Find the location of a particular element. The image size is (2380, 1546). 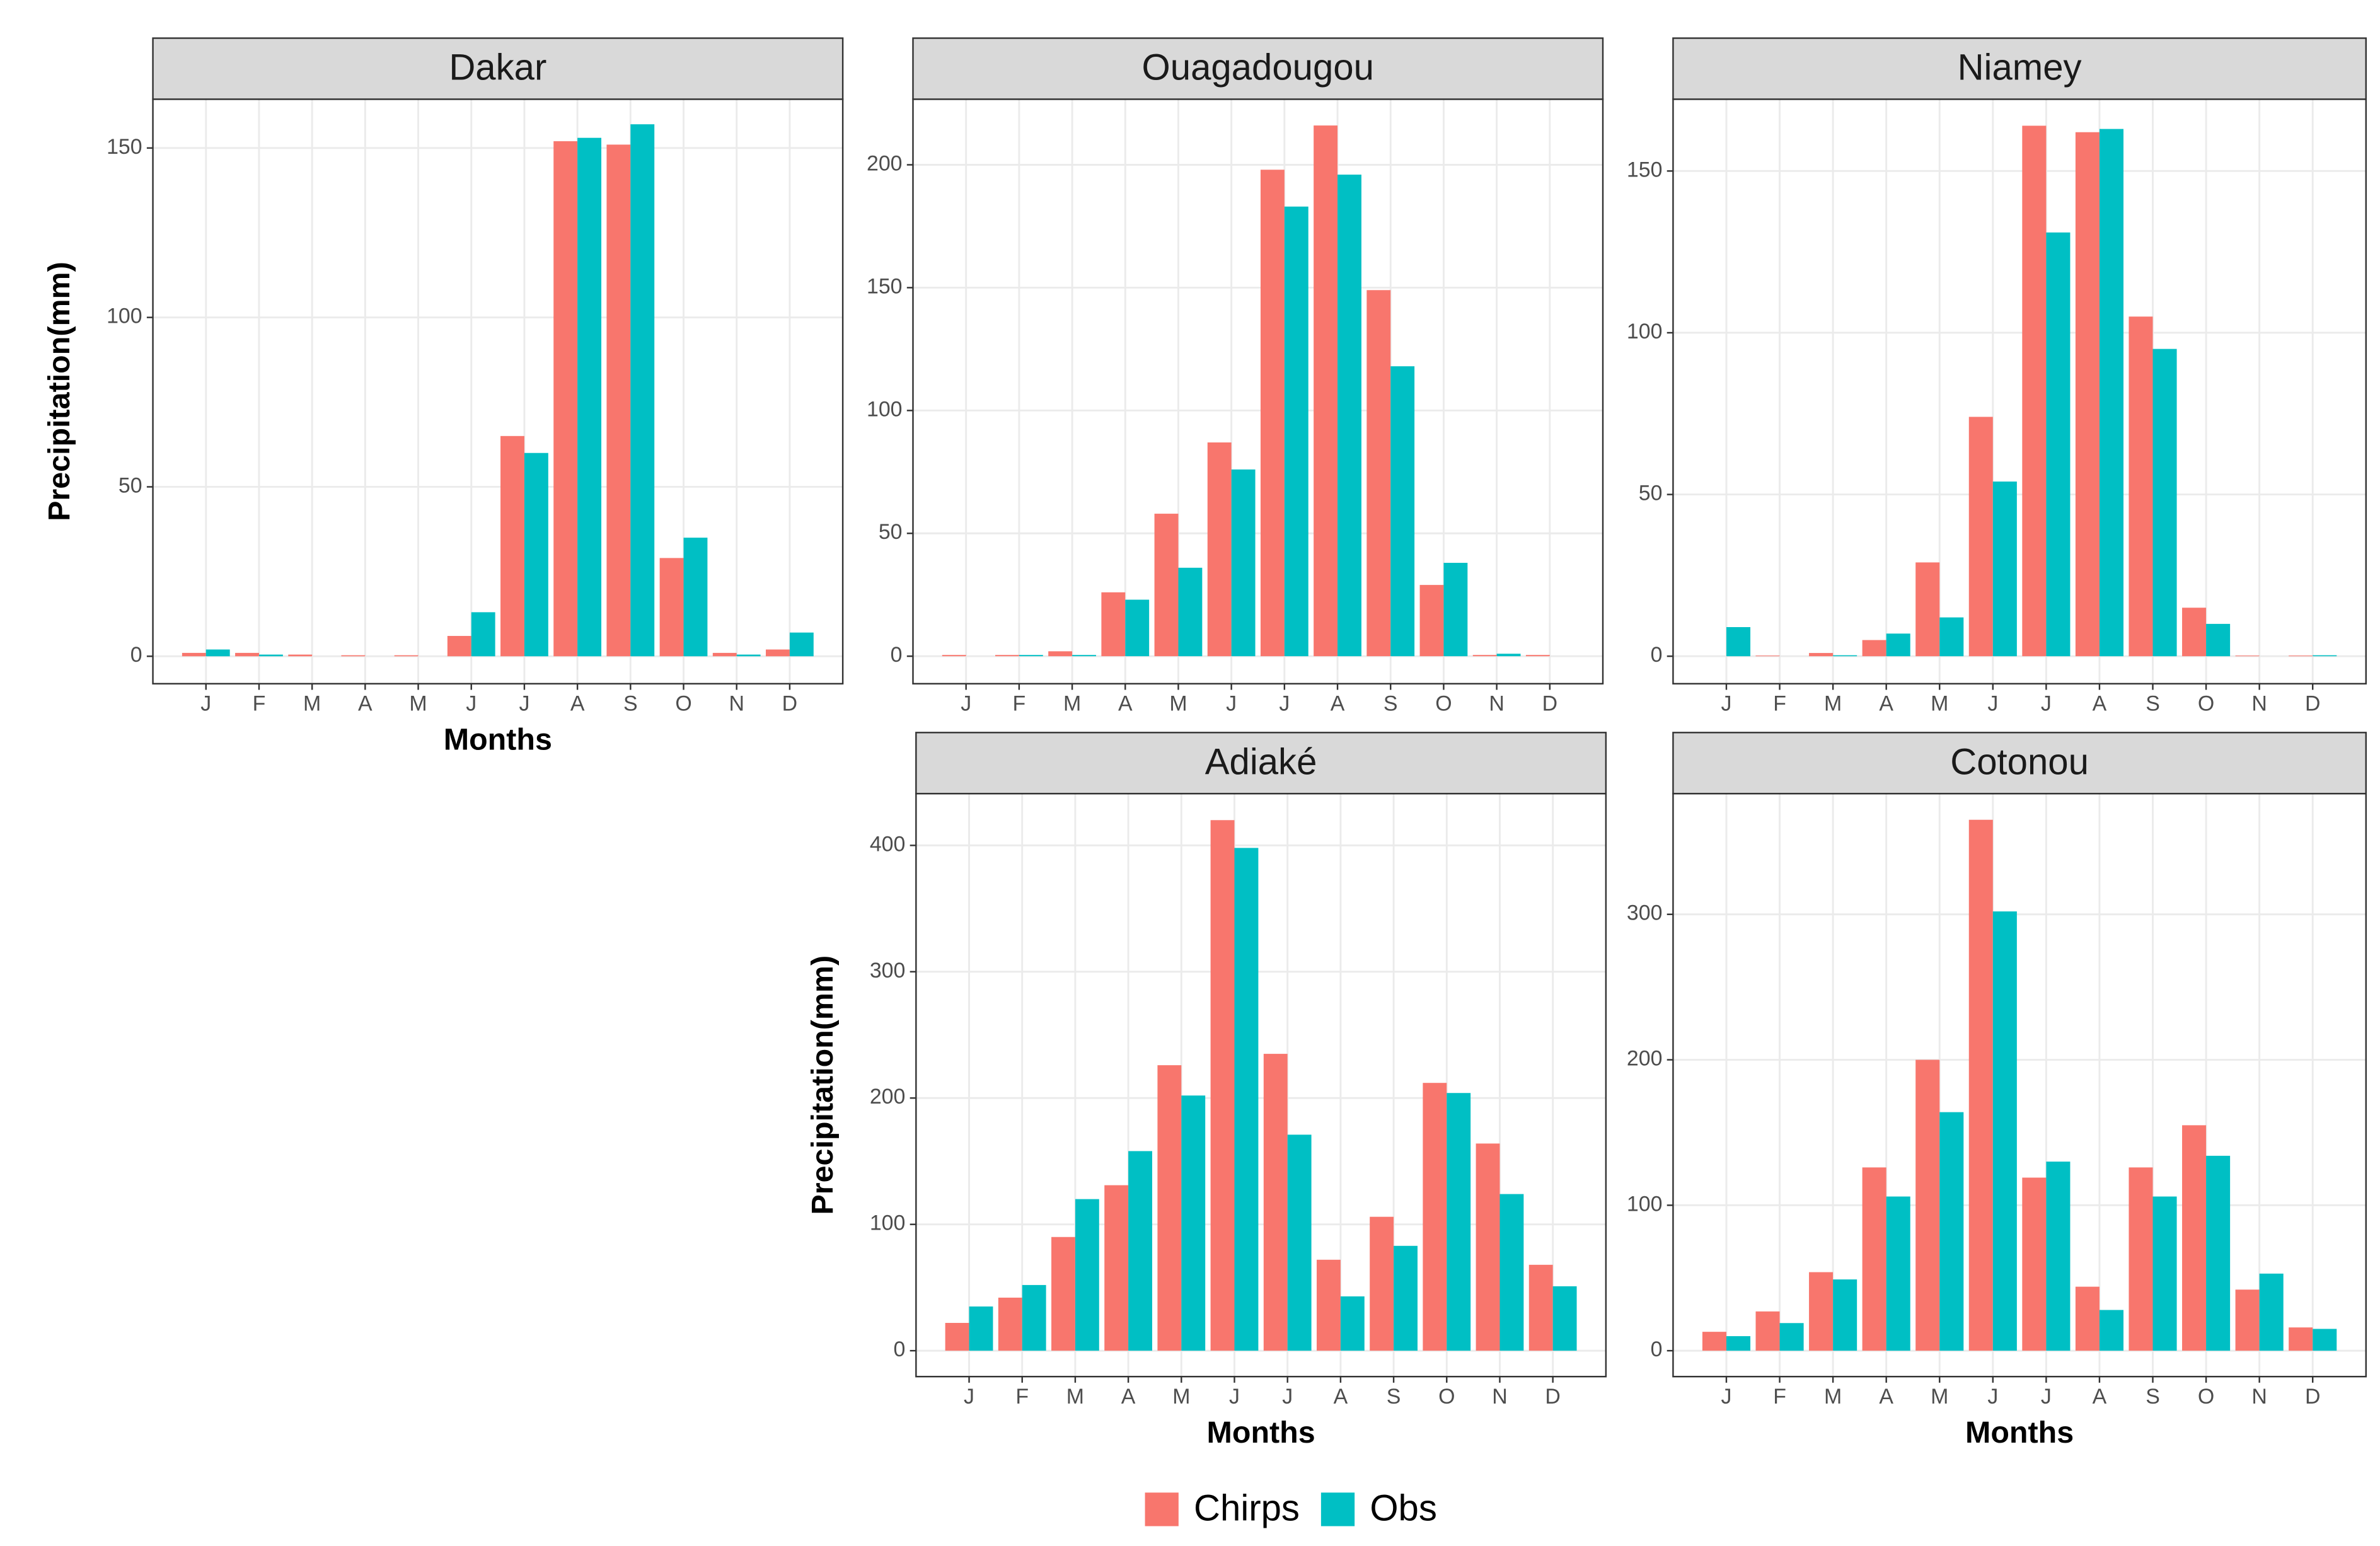

strip is located at coordinates (2019, 68).